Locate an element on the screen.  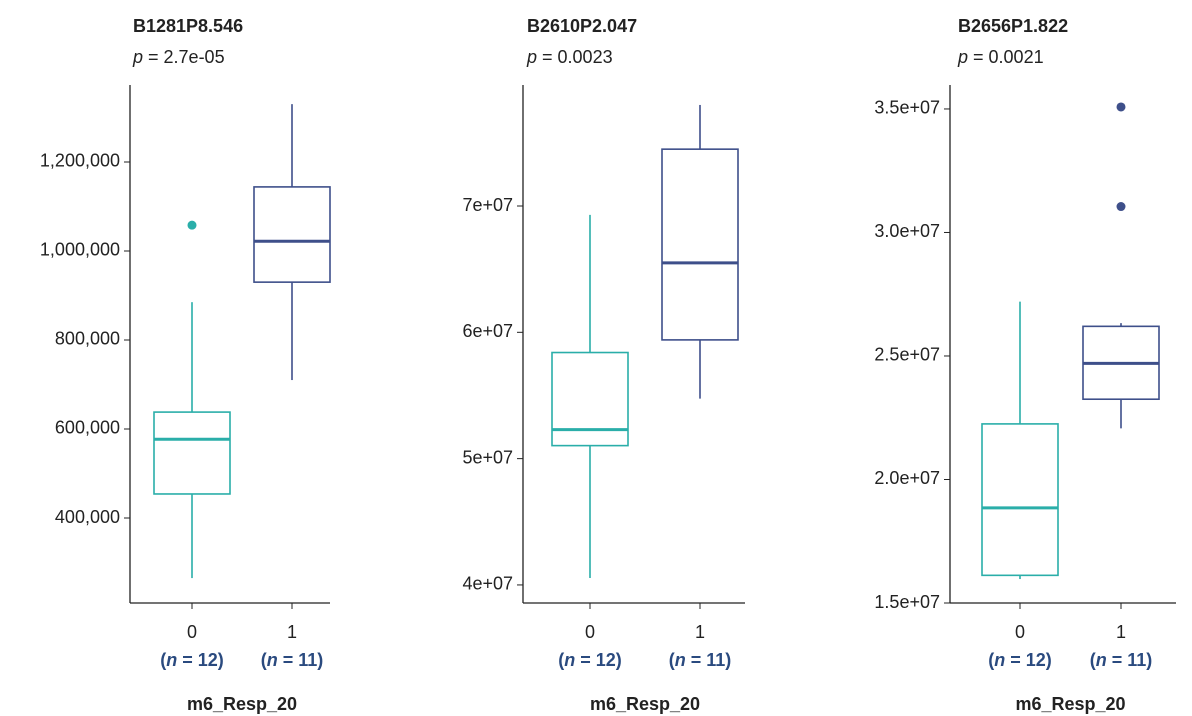
y-tick-label: 2.0e+07 is located at coordinates (907, 478).